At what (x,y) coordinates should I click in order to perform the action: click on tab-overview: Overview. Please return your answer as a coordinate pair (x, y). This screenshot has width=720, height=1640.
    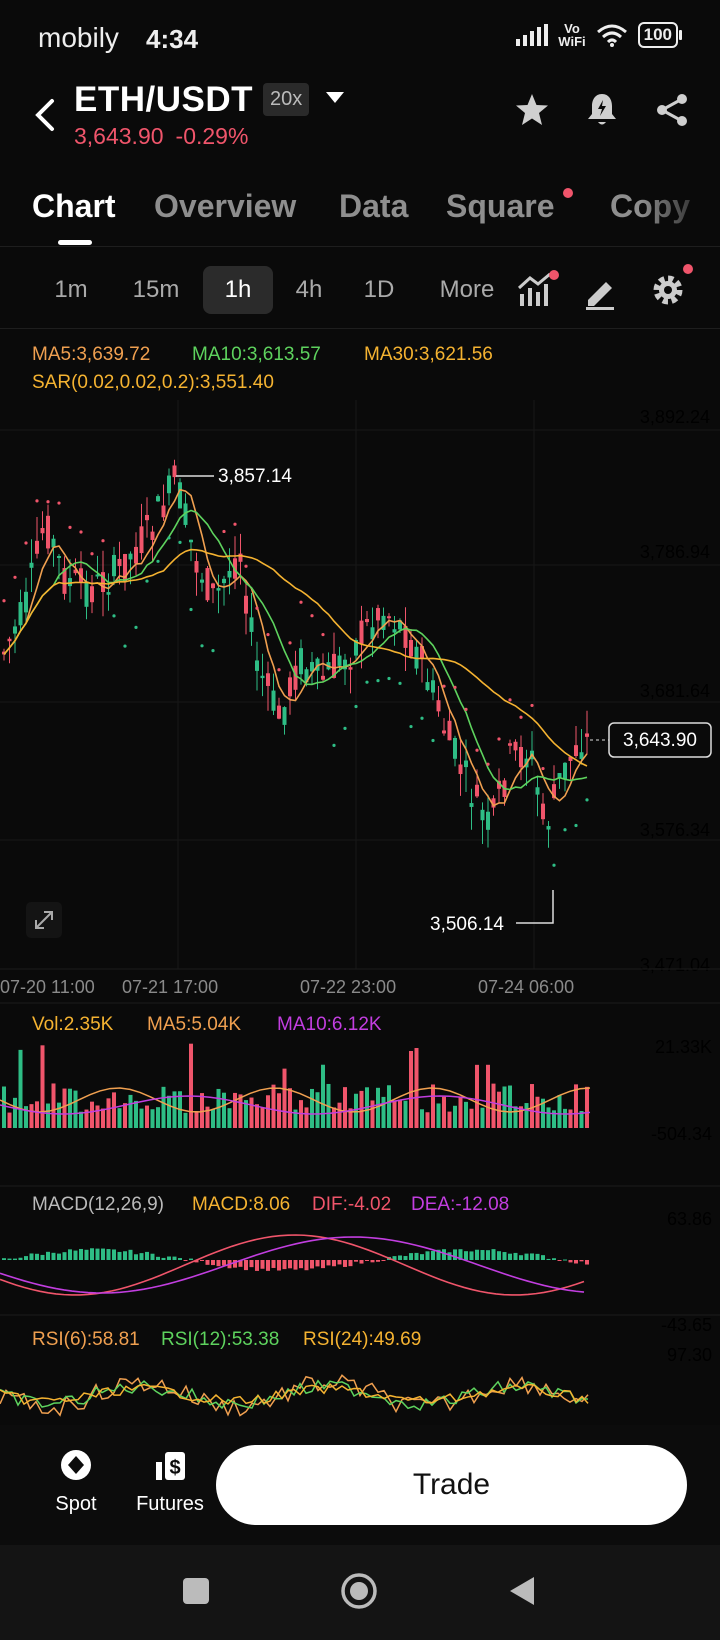
    Looking at the image, I should click on (225, 206).